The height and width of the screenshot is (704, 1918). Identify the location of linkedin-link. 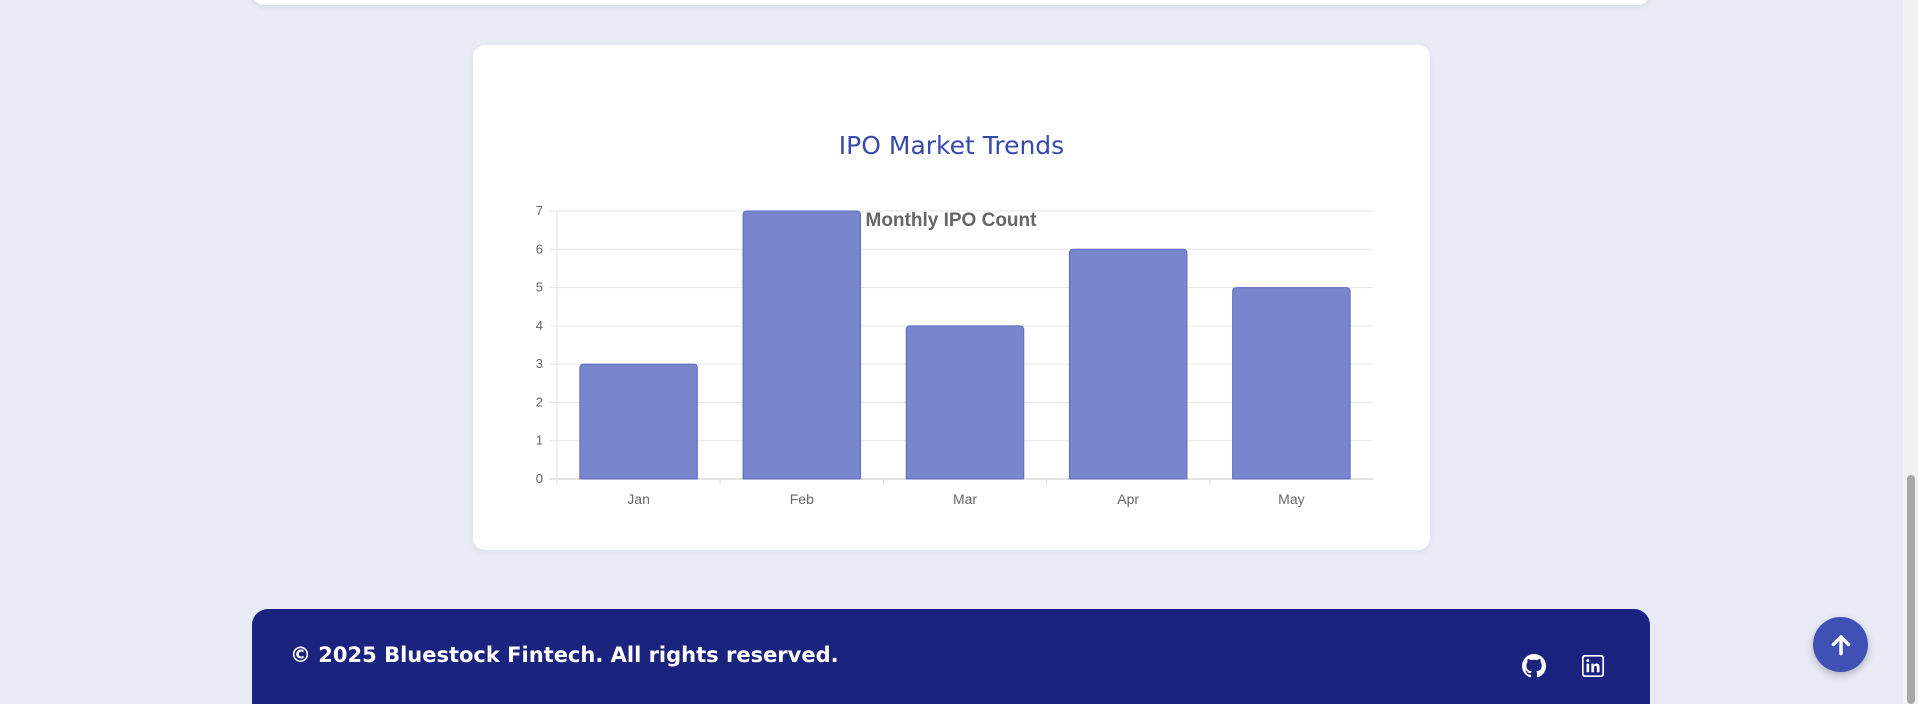
(1593, 666).